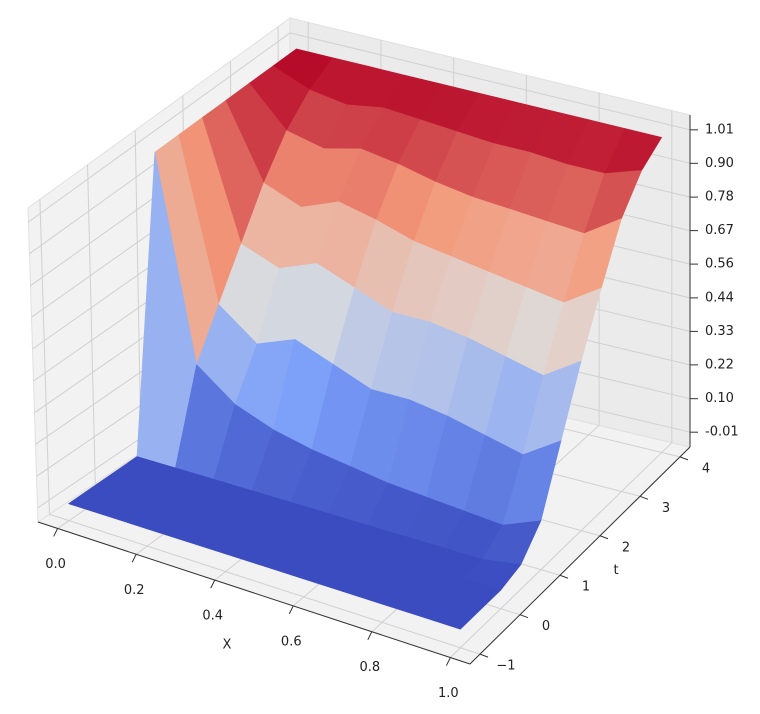  What do you see at coordinates (291, 641) in the screenshot?
I see `x-tick-label: 0.6` at bounding box center [291, 641].